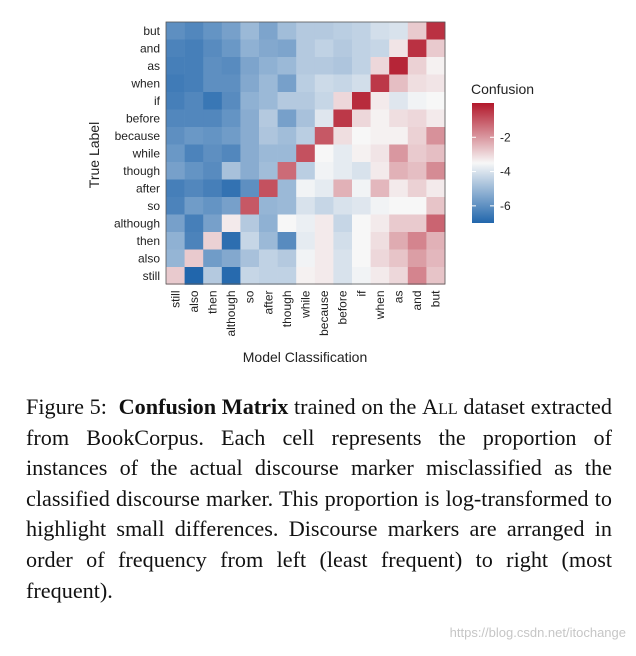 This screenshot has height=656, width=636. What do you see at coordinates (213, 188) in the screenshot?
I see `heatmap-cell-after-then` at bounding box center [213, 188].